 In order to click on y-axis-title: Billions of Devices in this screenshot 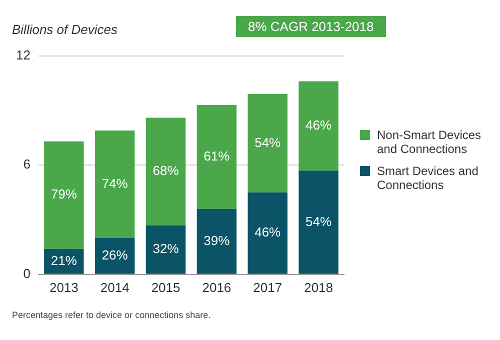, I will do `click(65, 29)`.